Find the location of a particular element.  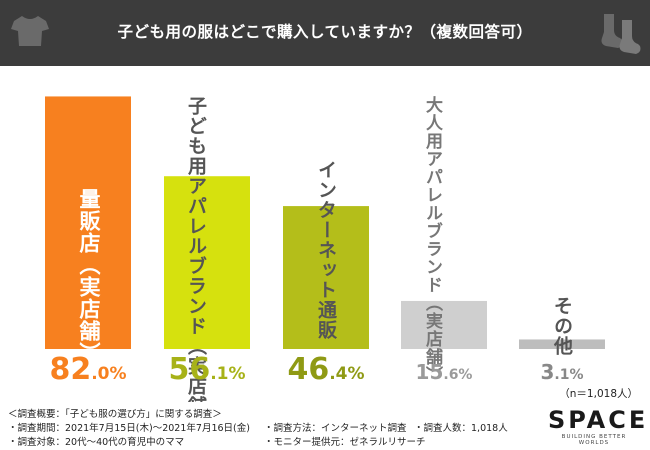

socks-icon is located at coordinates (621, 34).